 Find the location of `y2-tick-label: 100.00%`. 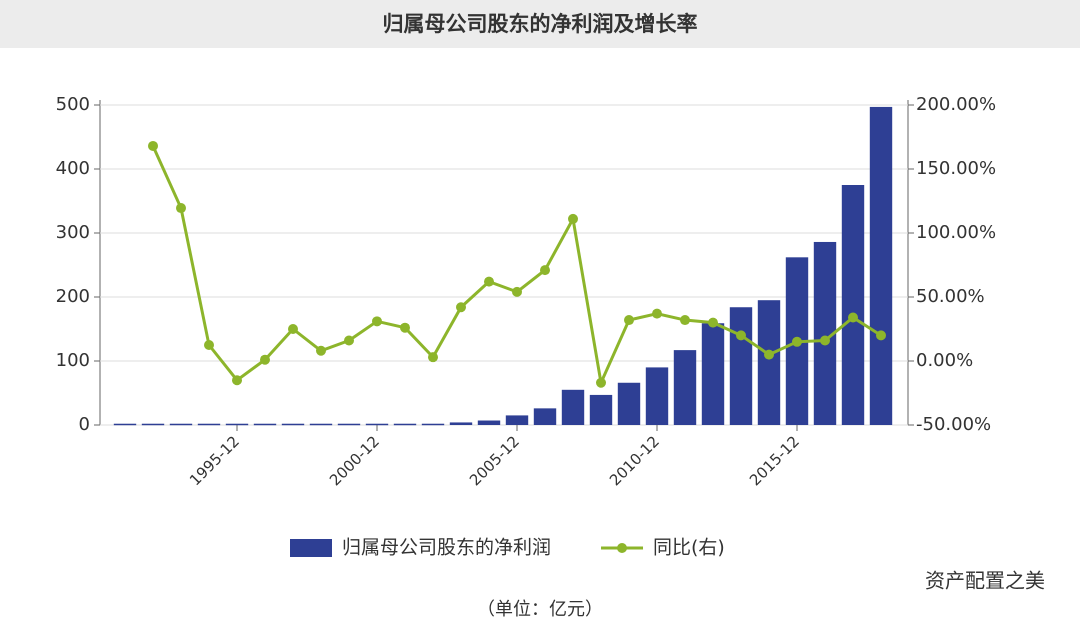

y2-tick-label: 100.00% is located at coordinates (956, 232).